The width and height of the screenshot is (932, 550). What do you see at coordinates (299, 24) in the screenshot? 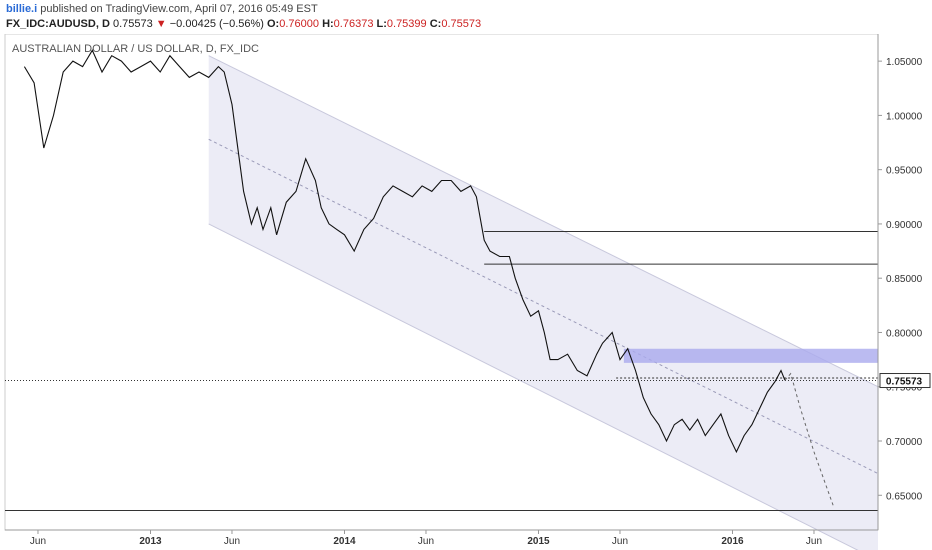
I see `open-value: 0.76000` at bounding box center [299, 24].